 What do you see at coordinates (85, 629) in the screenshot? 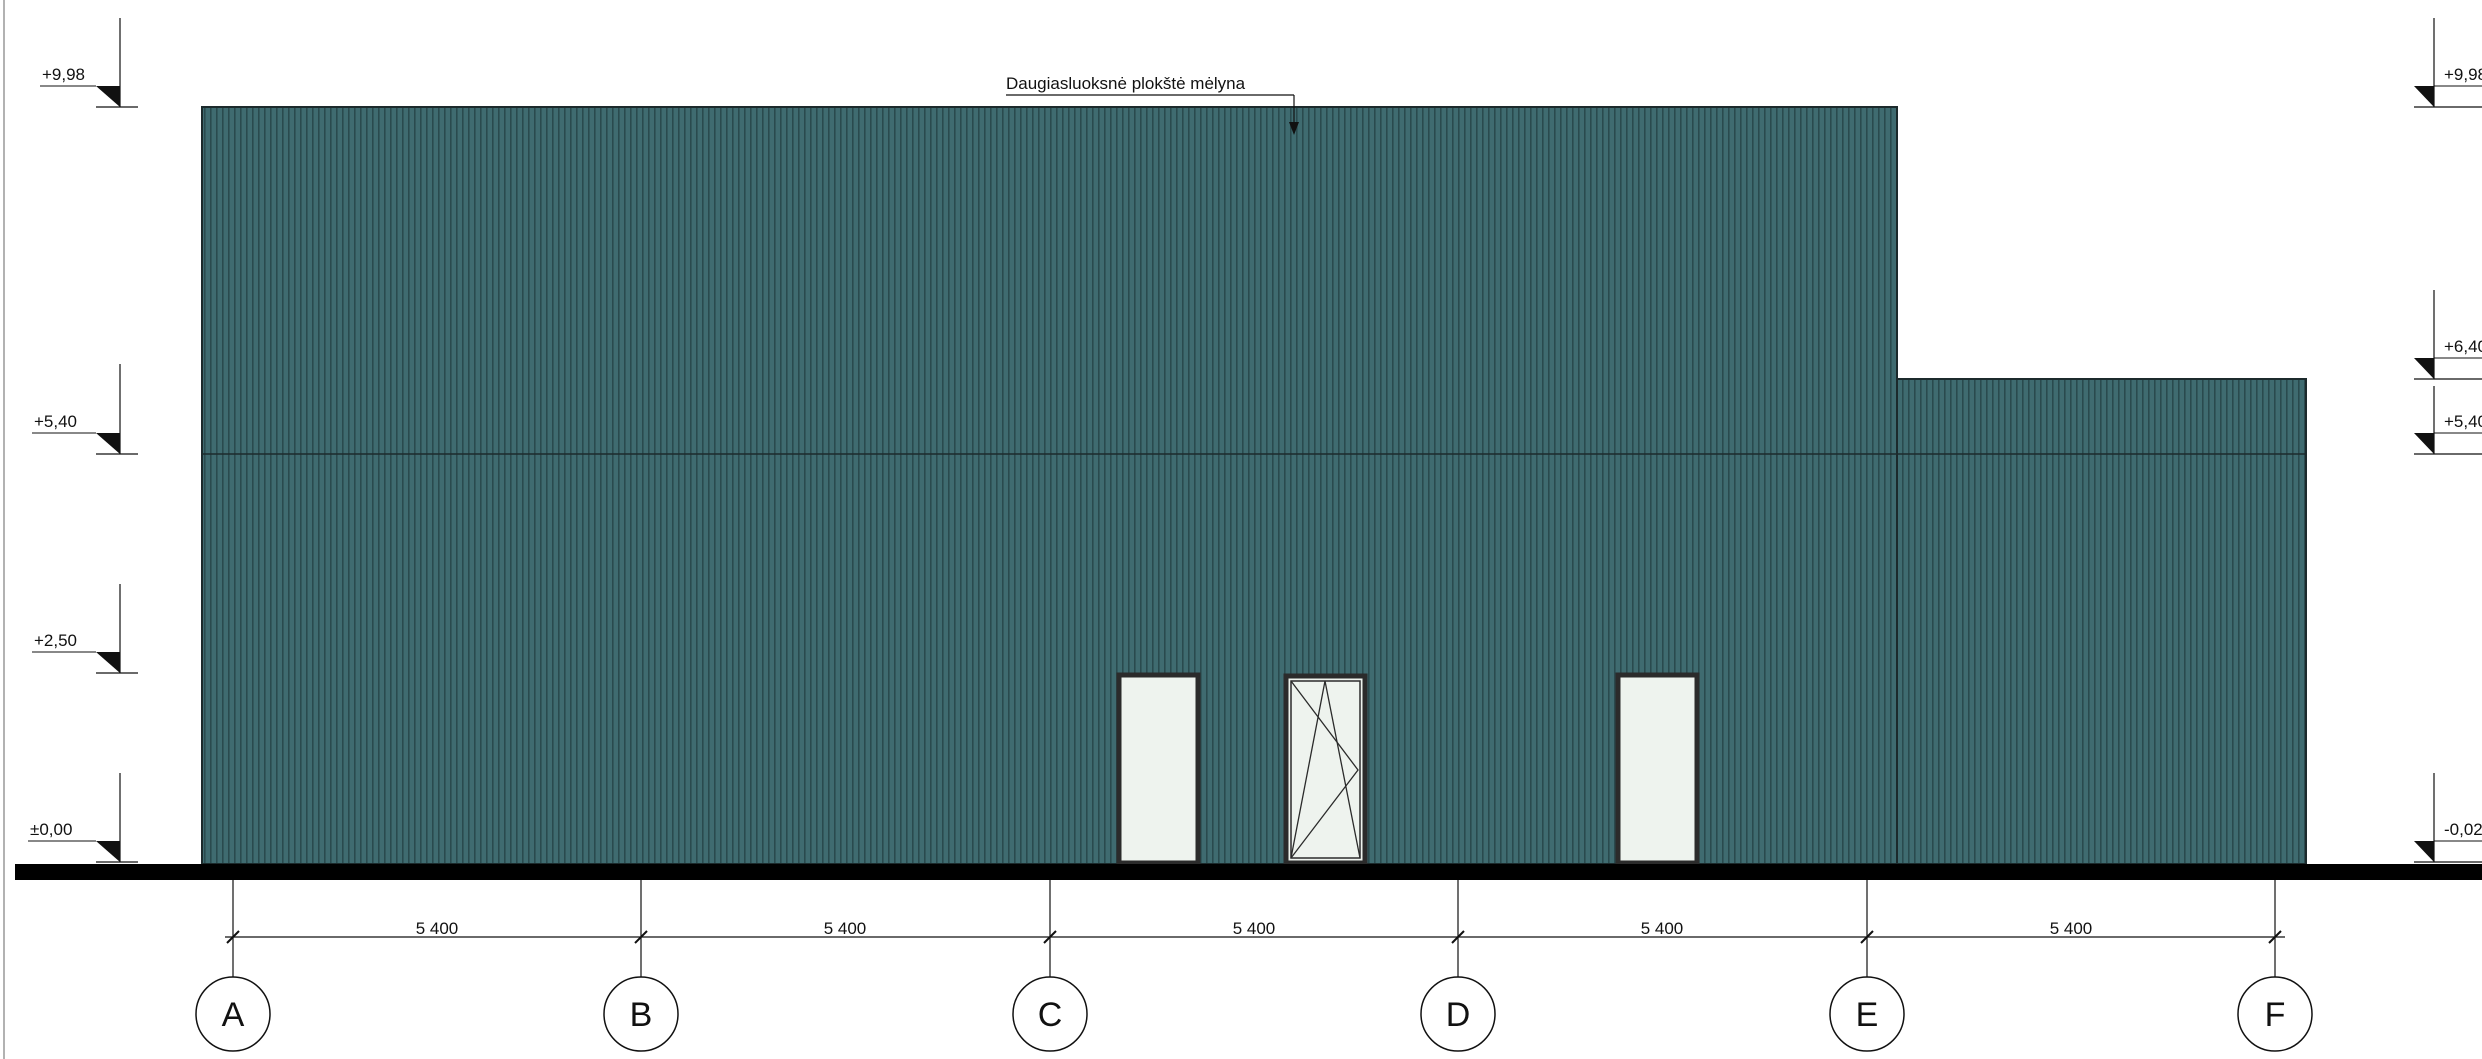
I see `level-marker-left-3: +2,50` at bounding box center [85, 629].